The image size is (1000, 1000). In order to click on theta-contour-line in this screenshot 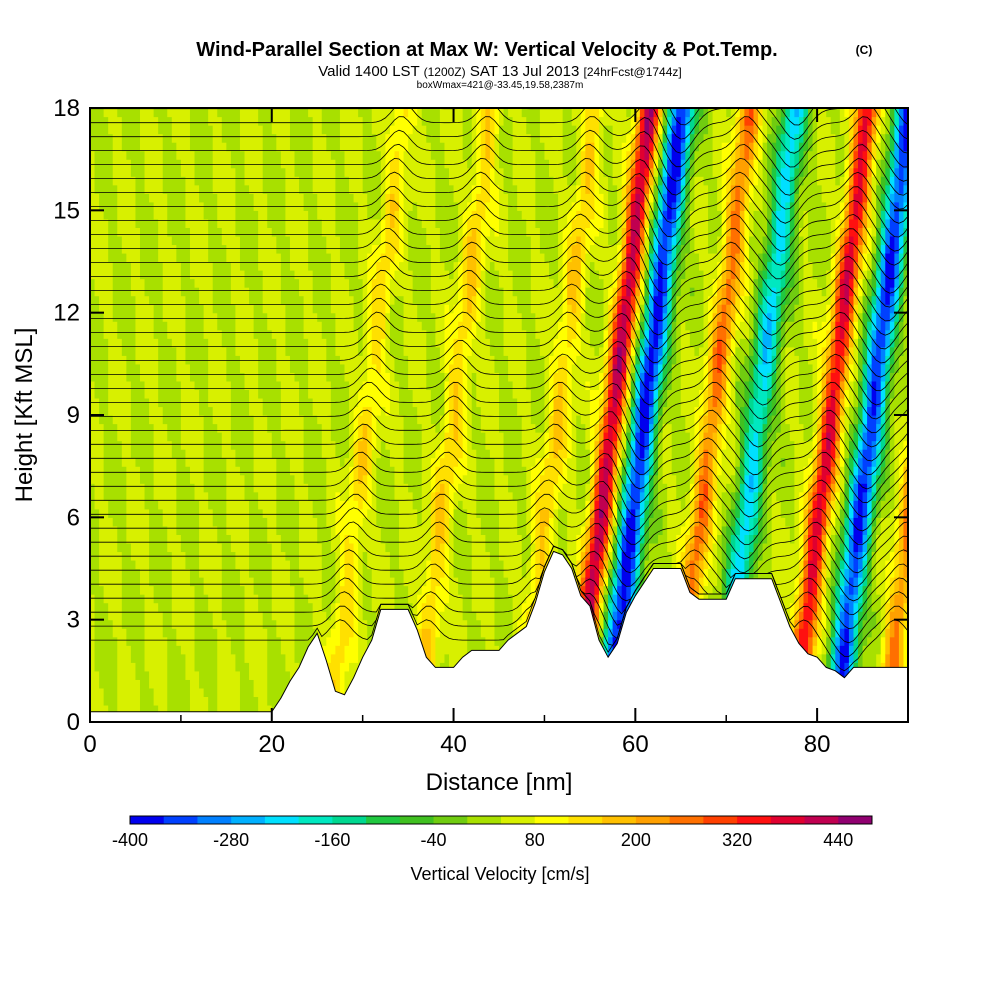, I will do `click(499, 491)`.